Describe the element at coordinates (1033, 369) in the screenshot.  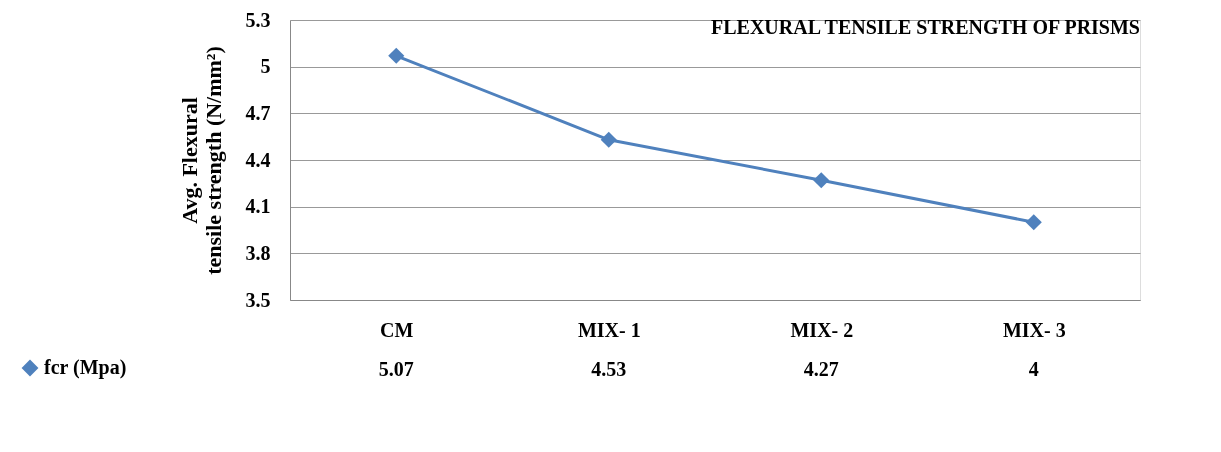
I see `data-label: 4` at that location.